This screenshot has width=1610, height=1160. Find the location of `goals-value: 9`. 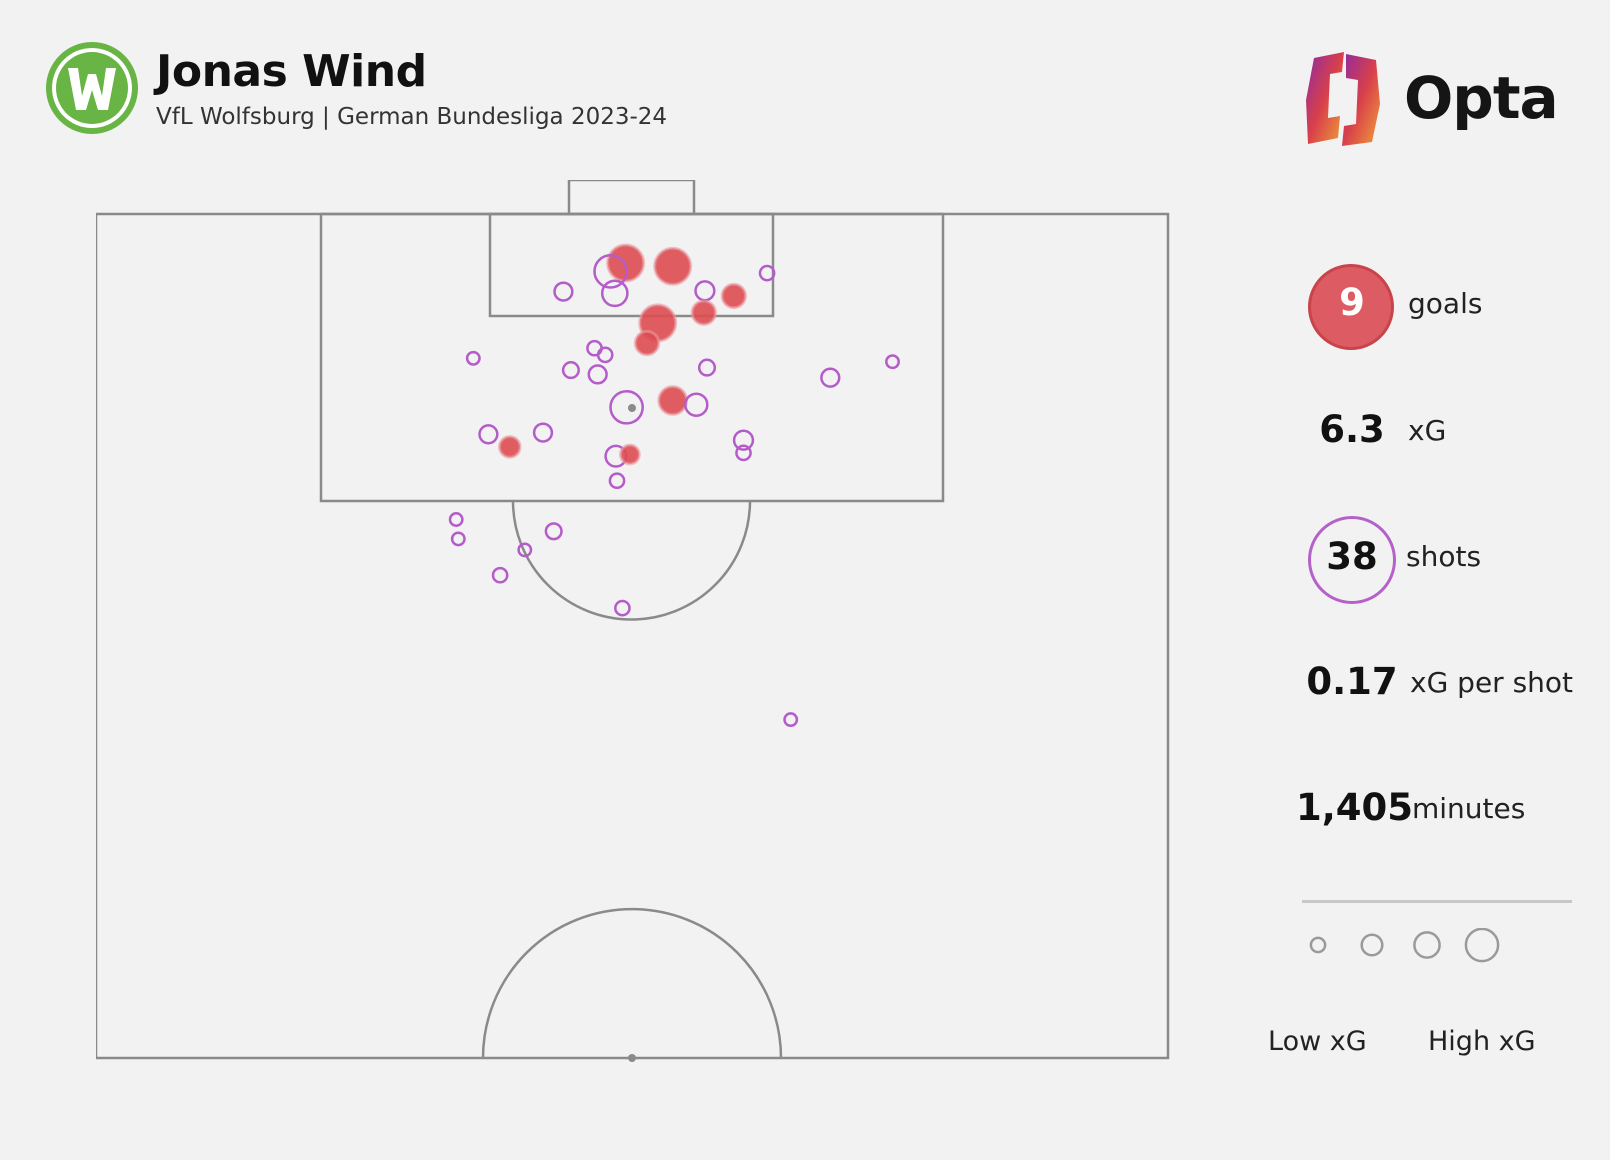

goals-value: 9 is located at coordinates (1352, 302).